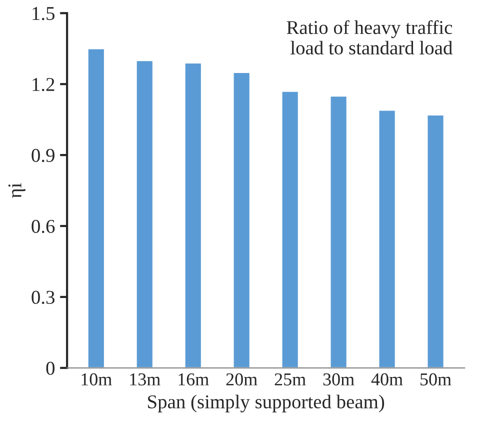 This screenshot has height=438, width=479. Describe the element at coordinates (43, 155) in the screenshot. I see `y-tick-label: 0.9` at that location.